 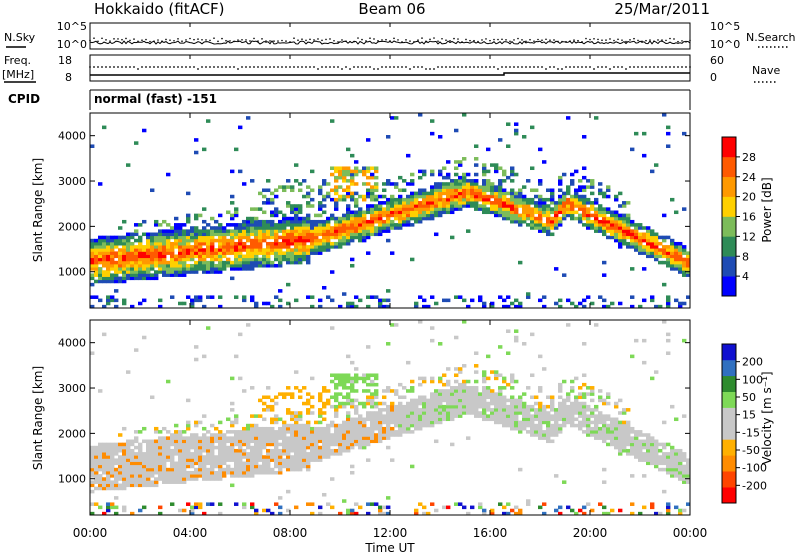 What do you see at coordinates (729, 246) in the screenshot?
I see `power-colorbar-swatch` at bounding box center [729, 246].